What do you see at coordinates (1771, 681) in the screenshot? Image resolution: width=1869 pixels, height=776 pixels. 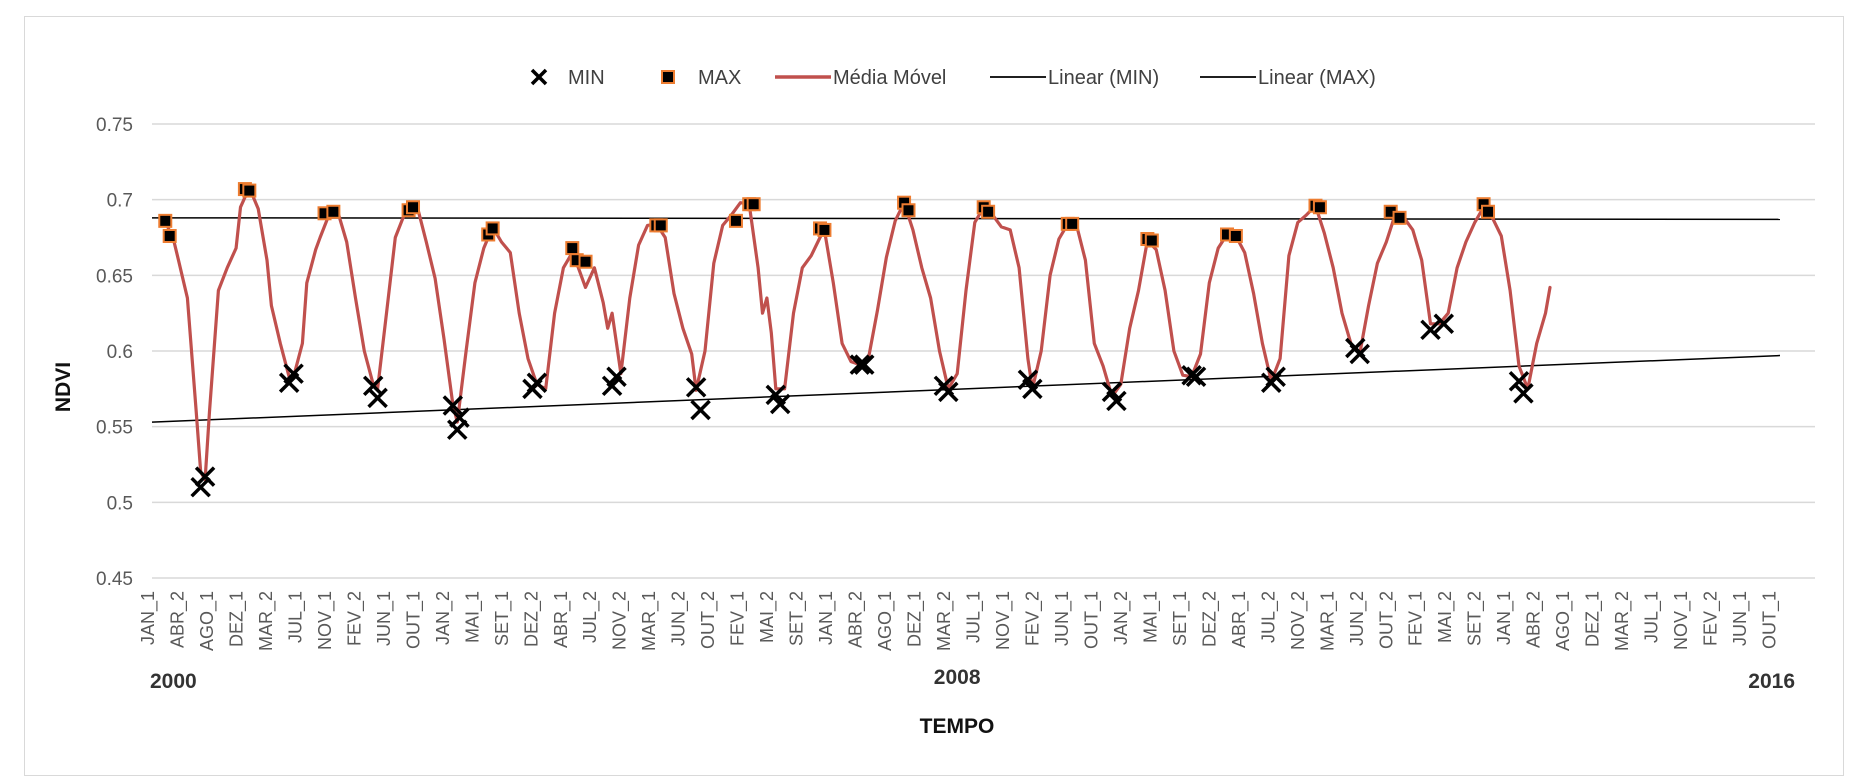 I see `year-label: 2016` at bounding box center [1771, 681].